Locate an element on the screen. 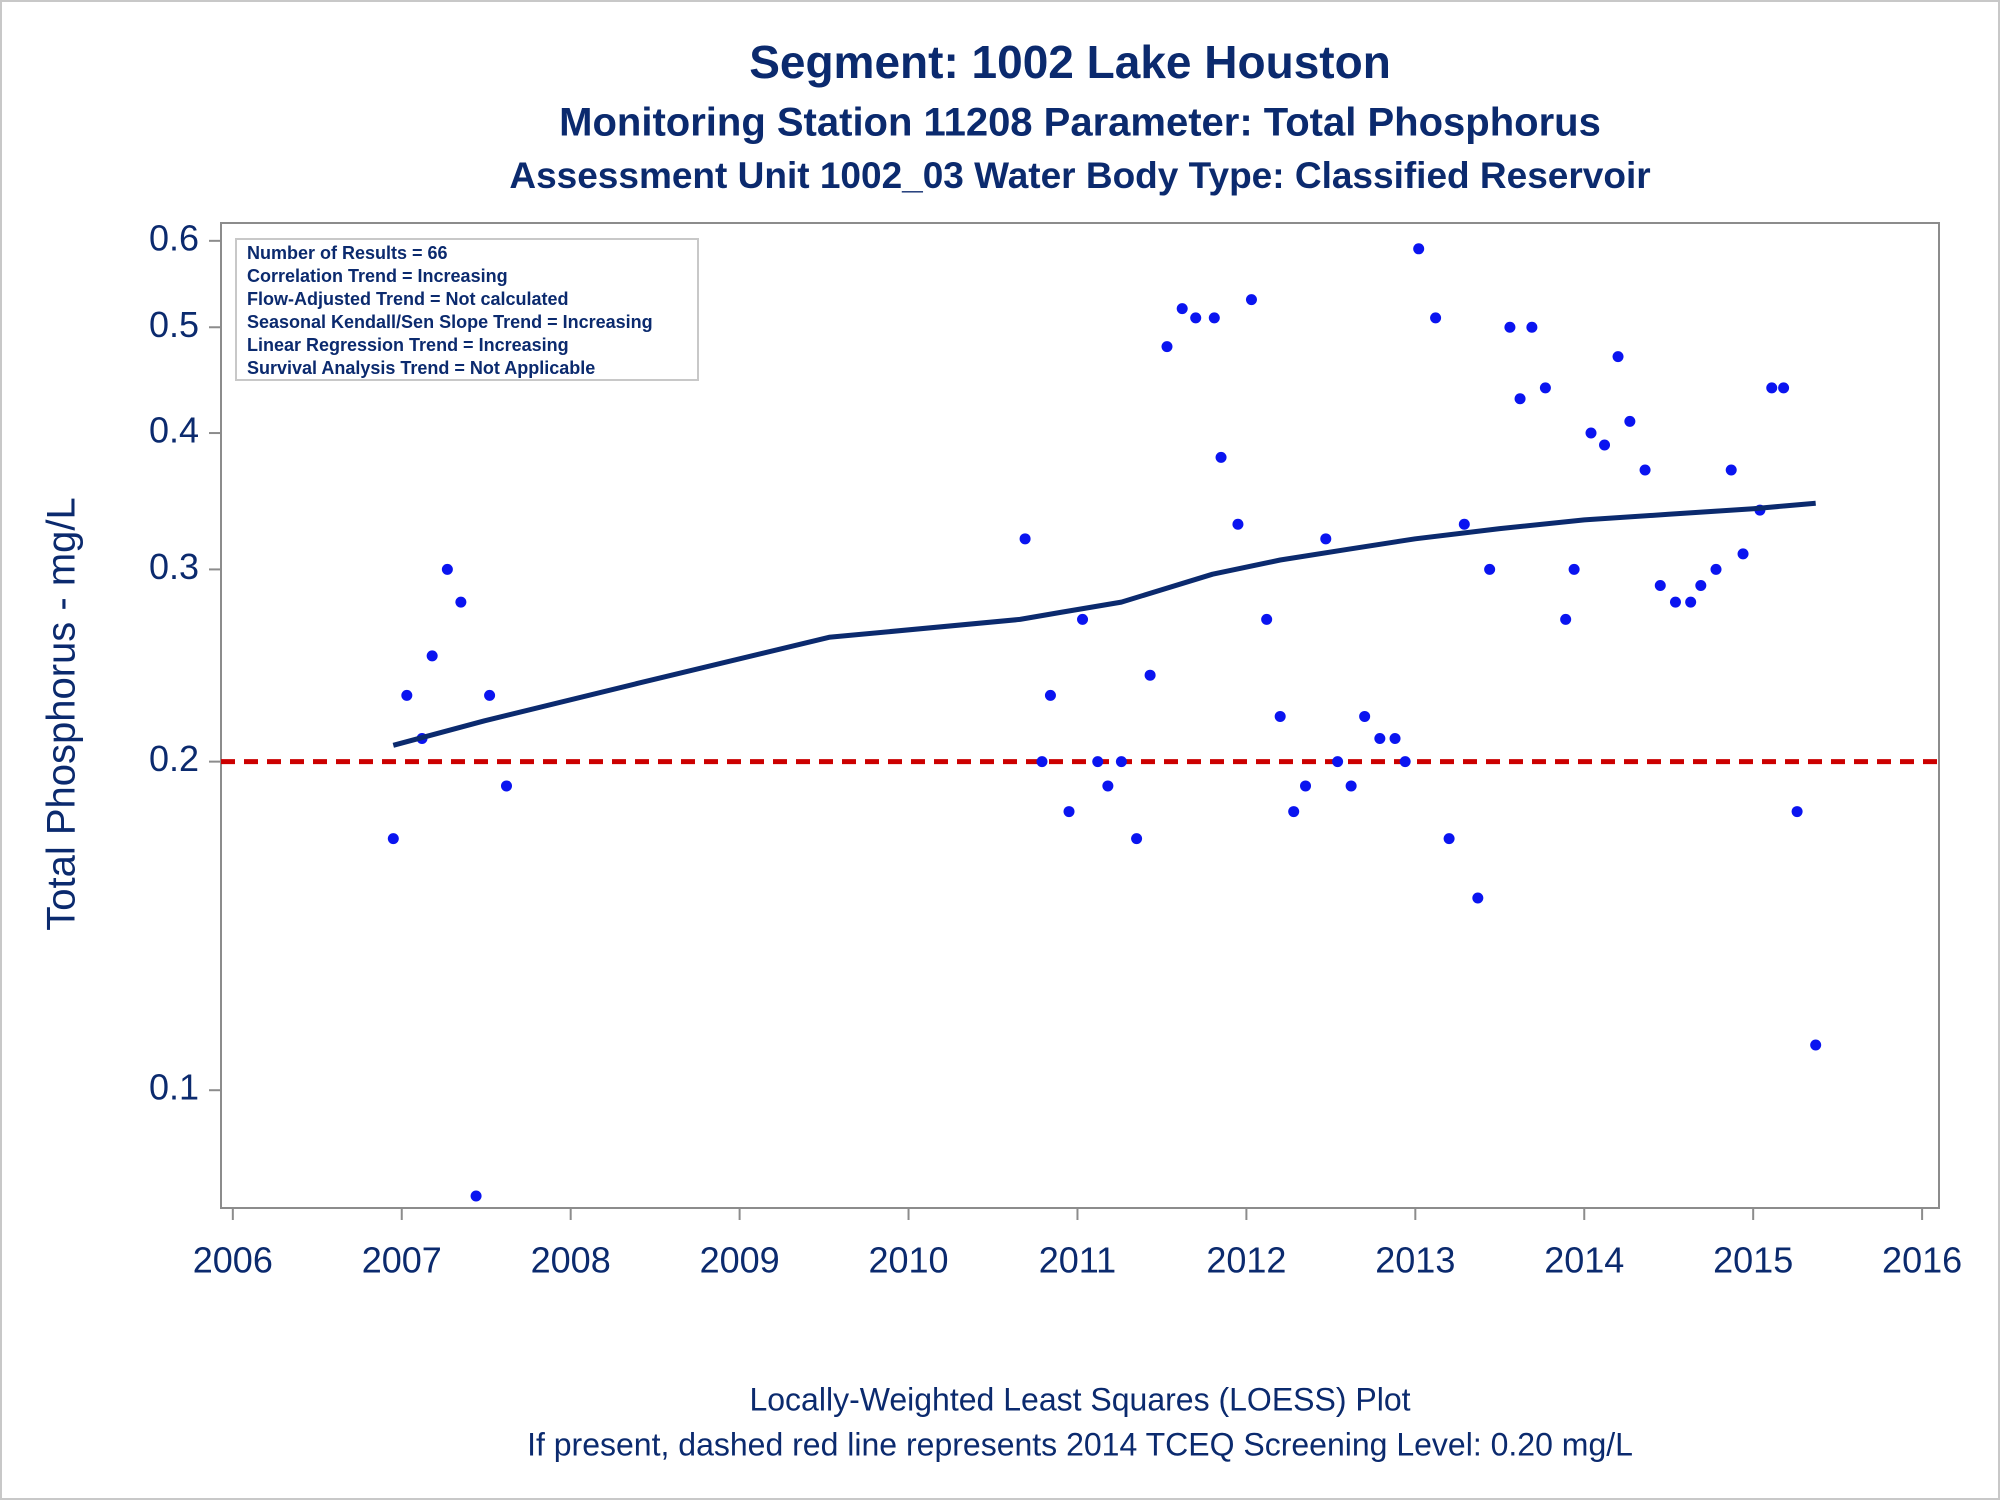 This screenshot has height=1500, width=2000. stats-line: Survival Analysis Trend = Not Applicable is located at coordinates (421, 368).